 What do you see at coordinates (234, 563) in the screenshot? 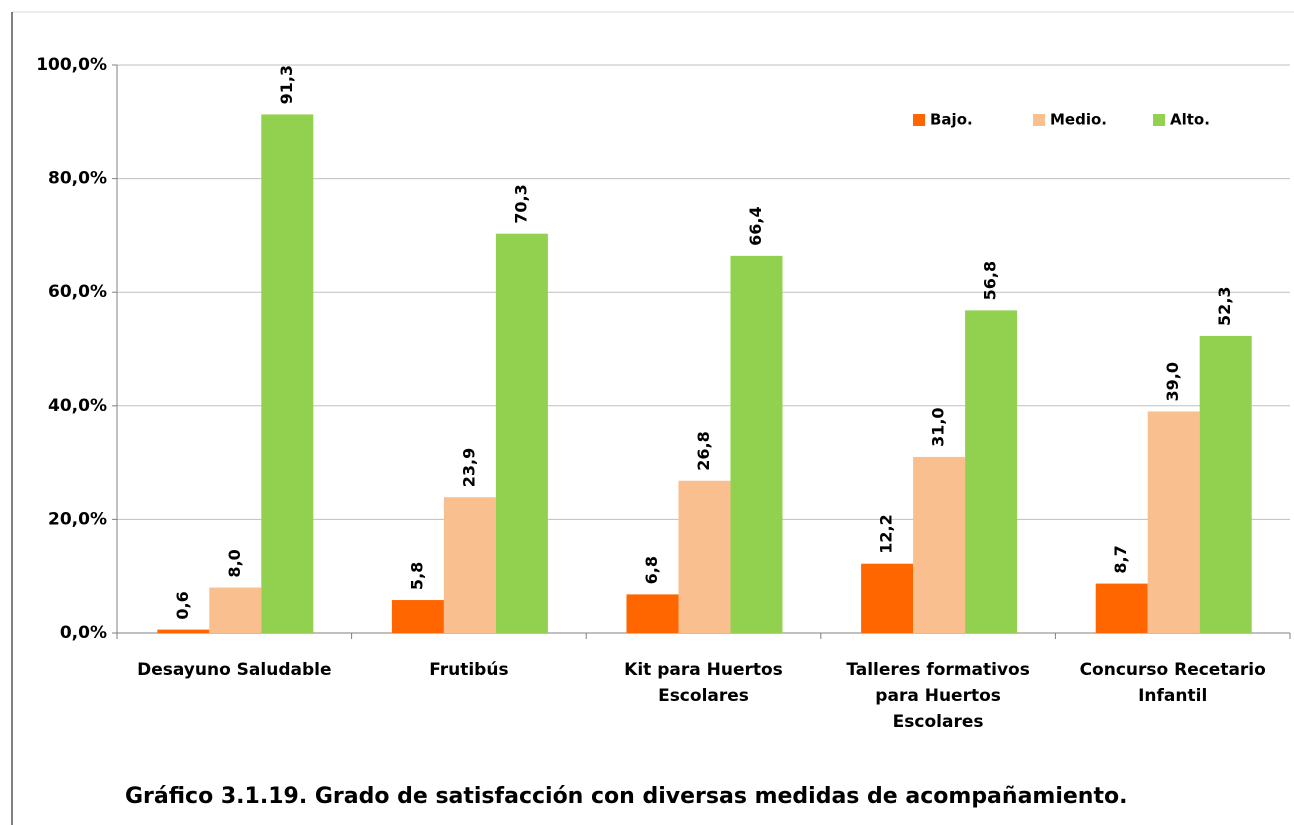
I see `value-label: 8,0` at bounding box center [234, 563].